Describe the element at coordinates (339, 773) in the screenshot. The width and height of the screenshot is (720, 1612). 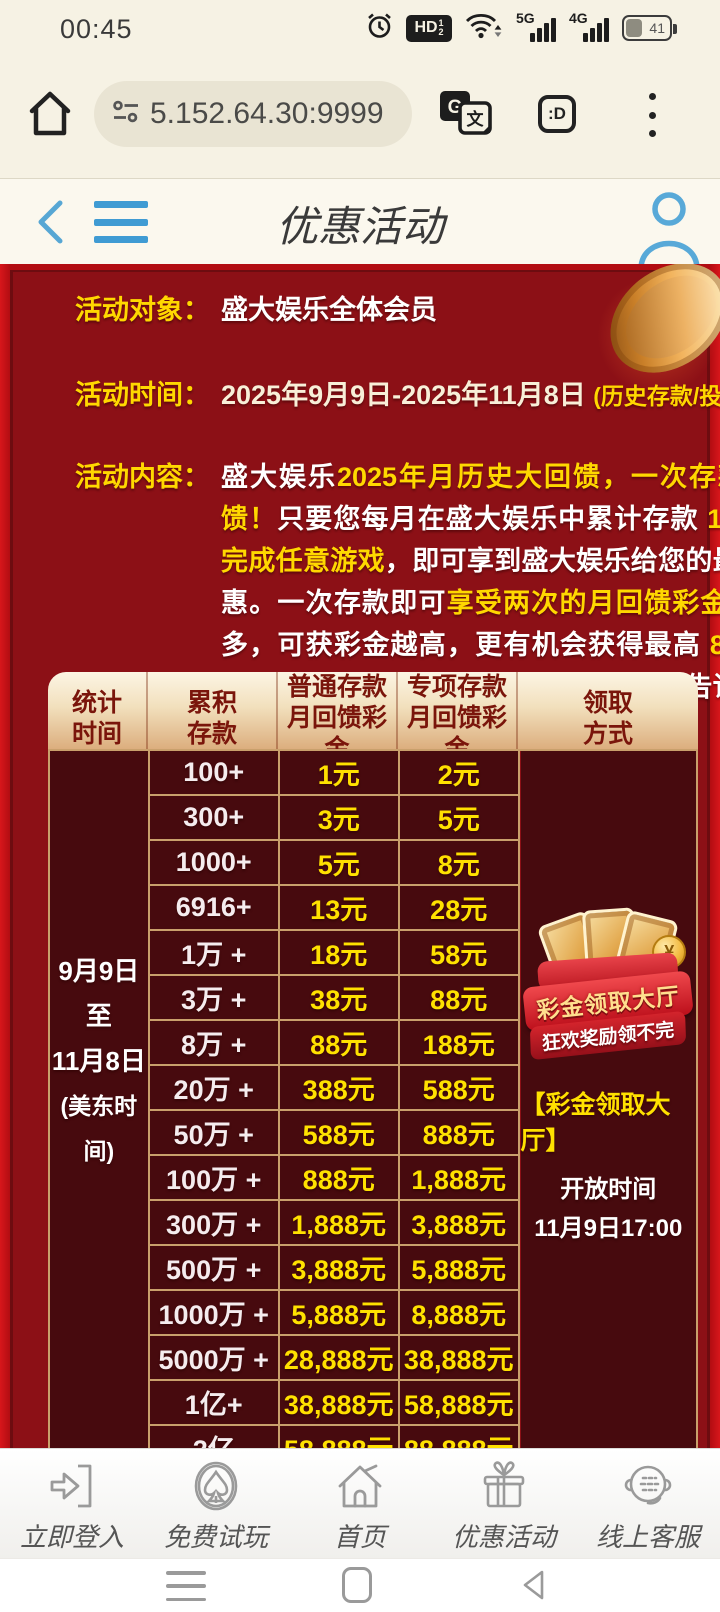
I see `table-cell-normal: 1元` at that location.